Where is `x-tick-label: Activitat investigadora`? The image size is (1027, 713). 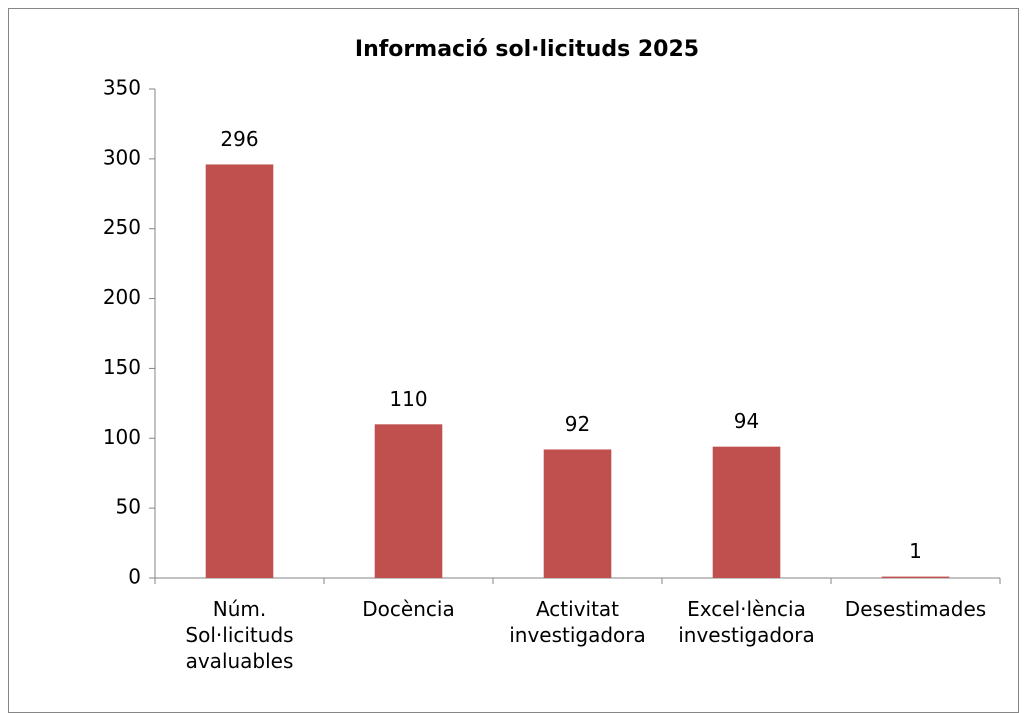 x-tick-label: Activitat investigadora is located at coordinates (577, 622).